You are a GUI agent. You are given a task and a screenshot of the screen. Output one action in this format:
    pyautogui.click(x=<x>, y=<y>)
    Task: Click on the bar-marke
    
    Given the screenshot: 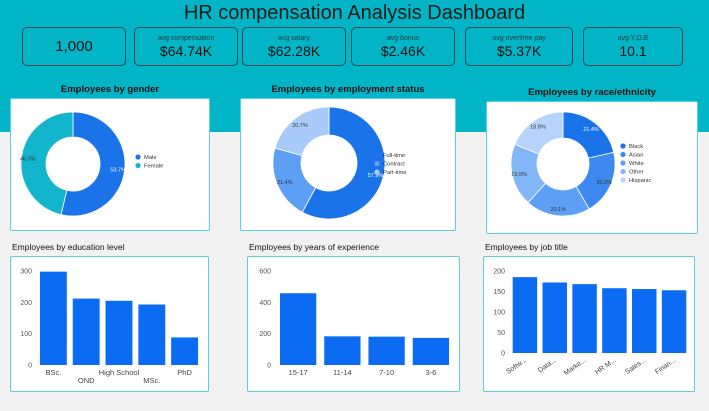 What is the action you would take?
    pyautogui.click(x=584, y=318)
    